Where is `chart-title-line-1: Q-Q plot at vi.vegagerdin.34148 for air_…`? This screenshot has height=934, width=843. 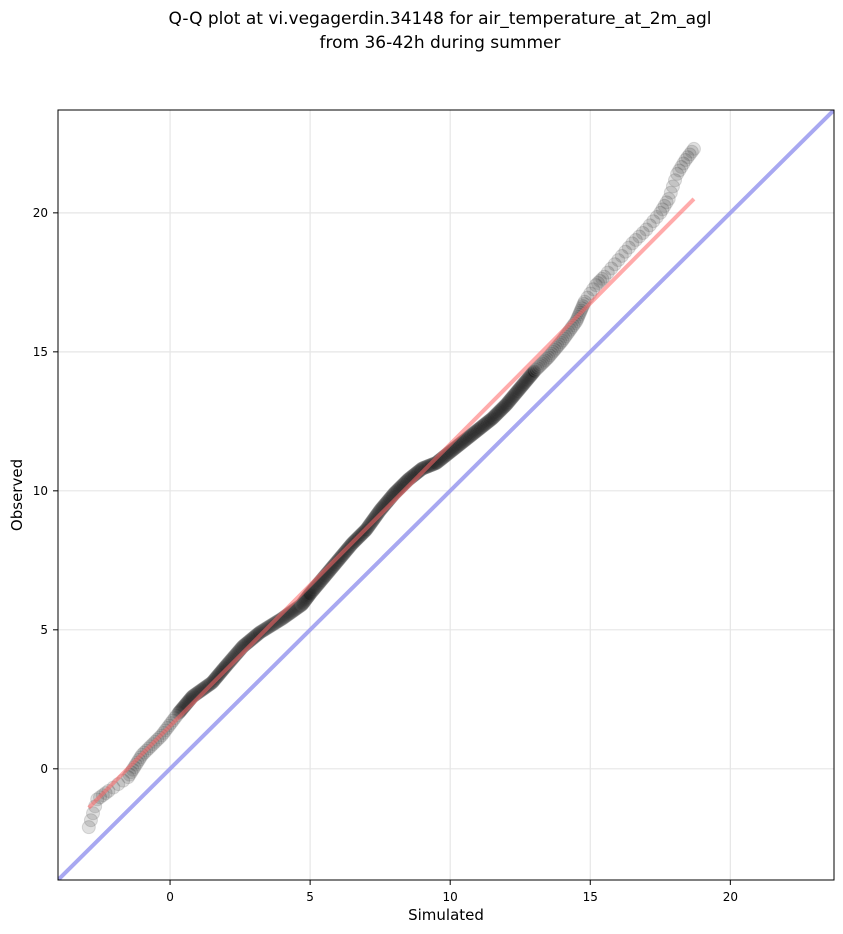 chart-title-line-1: Q-Q plot at vi.vegagerdin.34148 for air_… is located at coordinates (439, 19).